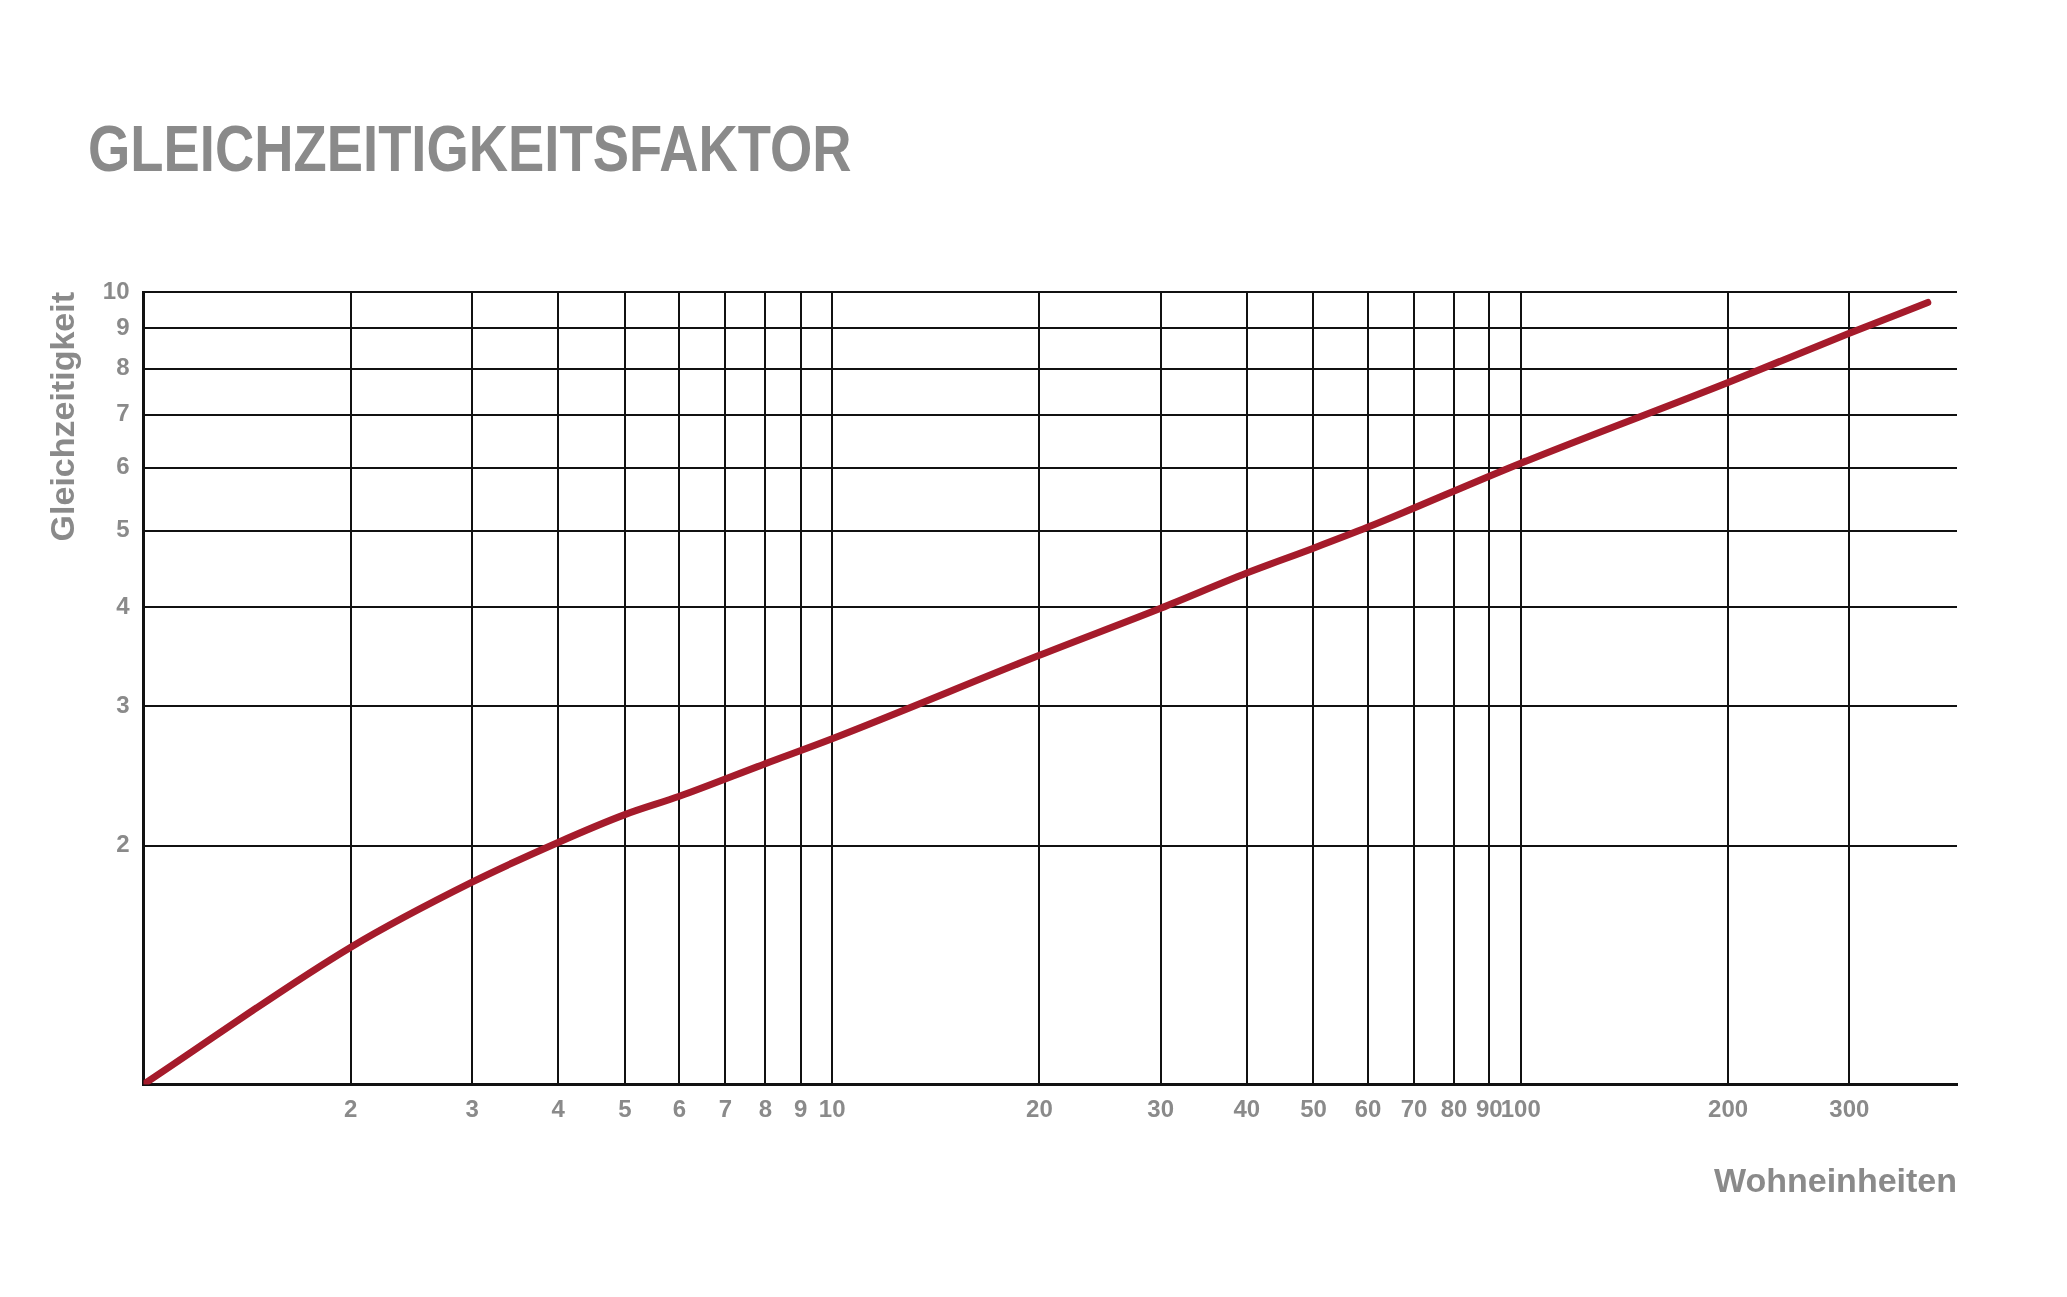 Image resolution: width=2067 pixels, height=1297 pixels. I want to click on y-axis-title: Gleichzeitigkeit, so click(61, 417).